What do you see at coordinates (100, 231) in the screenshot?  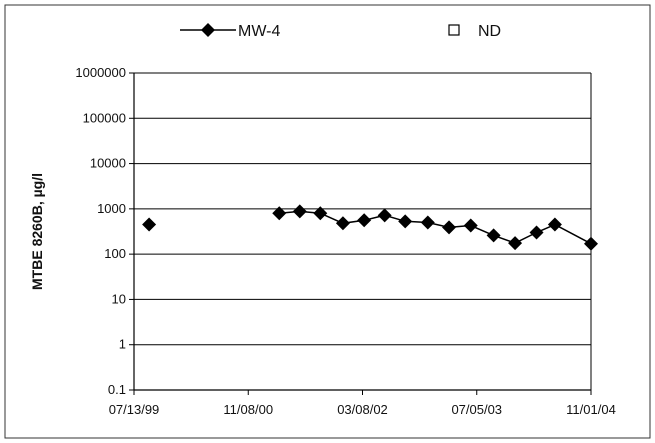 I see `y-tick-labels: 1000000 100000 10000 1000 100 10 1 0.1` at bounding box center [100, 231].